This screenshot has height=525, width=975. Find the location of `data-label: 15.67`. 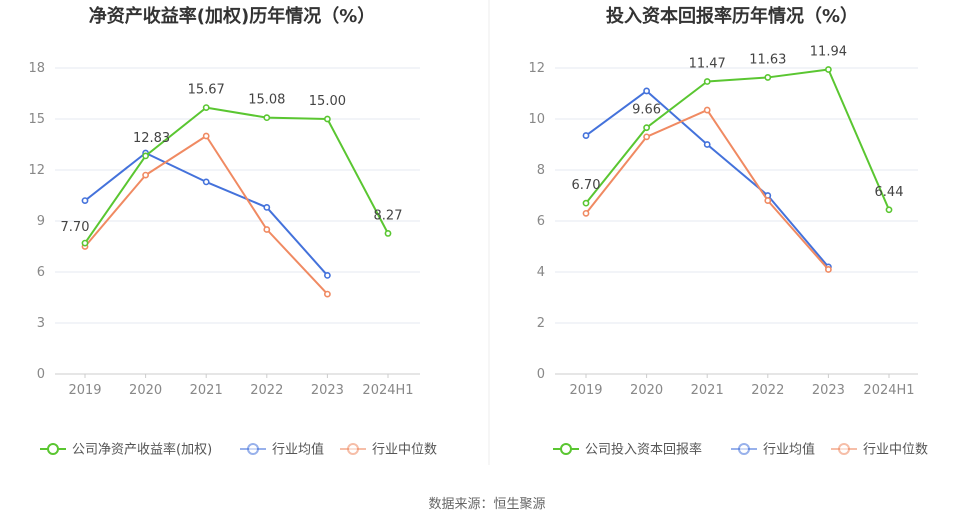

data-label: 15.67 is located at coordinates (206, 90).